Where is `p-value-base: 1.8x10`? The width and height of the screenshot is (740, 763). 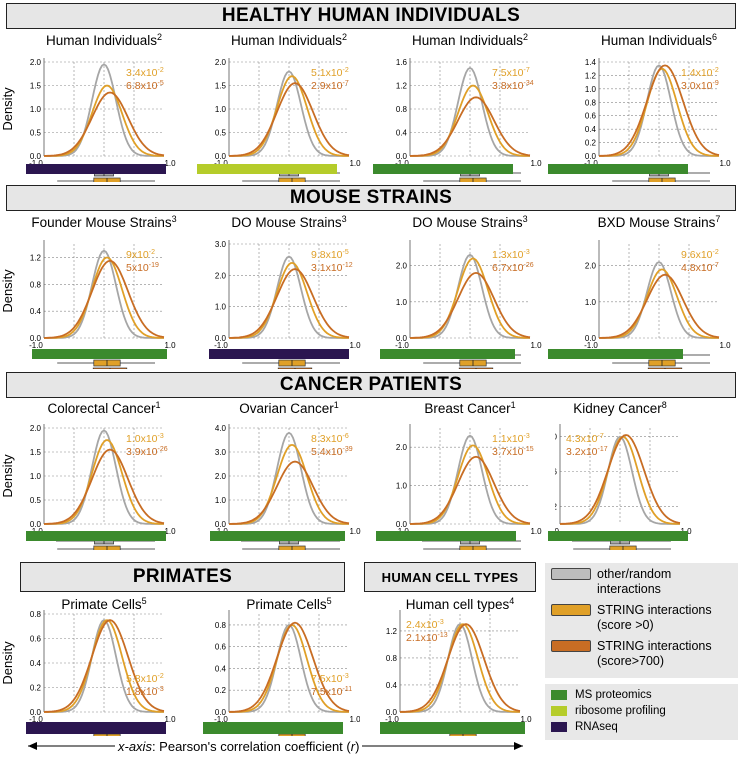
p-value-base: 1.8x10 is located at coordinates (142, 692).